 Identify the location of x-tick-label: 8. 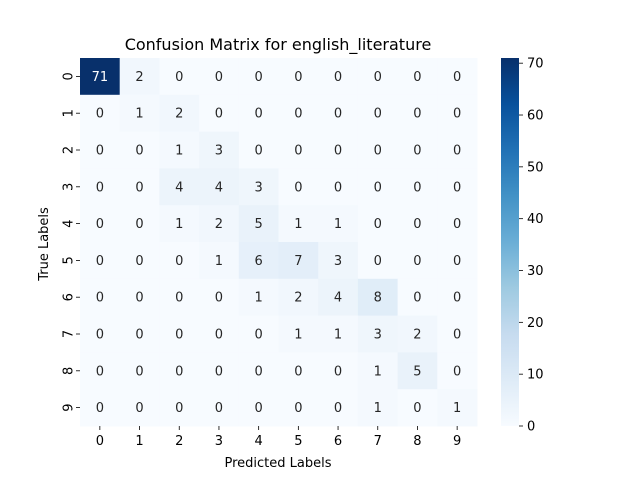
(417, 441).